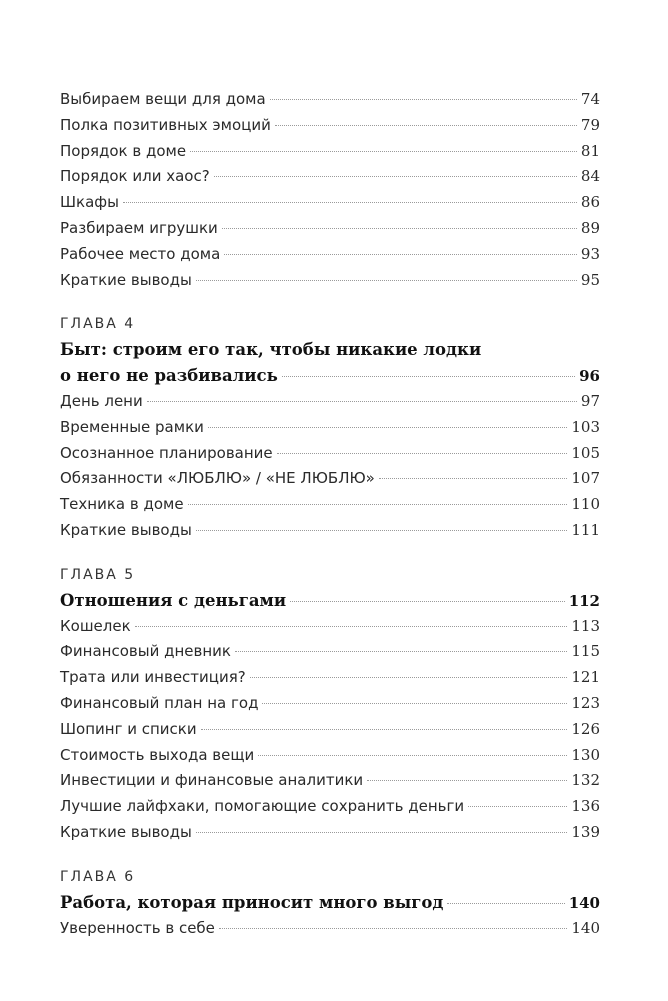 The image size is (668, 1001). I want to click on entry-title: Трата или инвестиция?, so click(153, 677).